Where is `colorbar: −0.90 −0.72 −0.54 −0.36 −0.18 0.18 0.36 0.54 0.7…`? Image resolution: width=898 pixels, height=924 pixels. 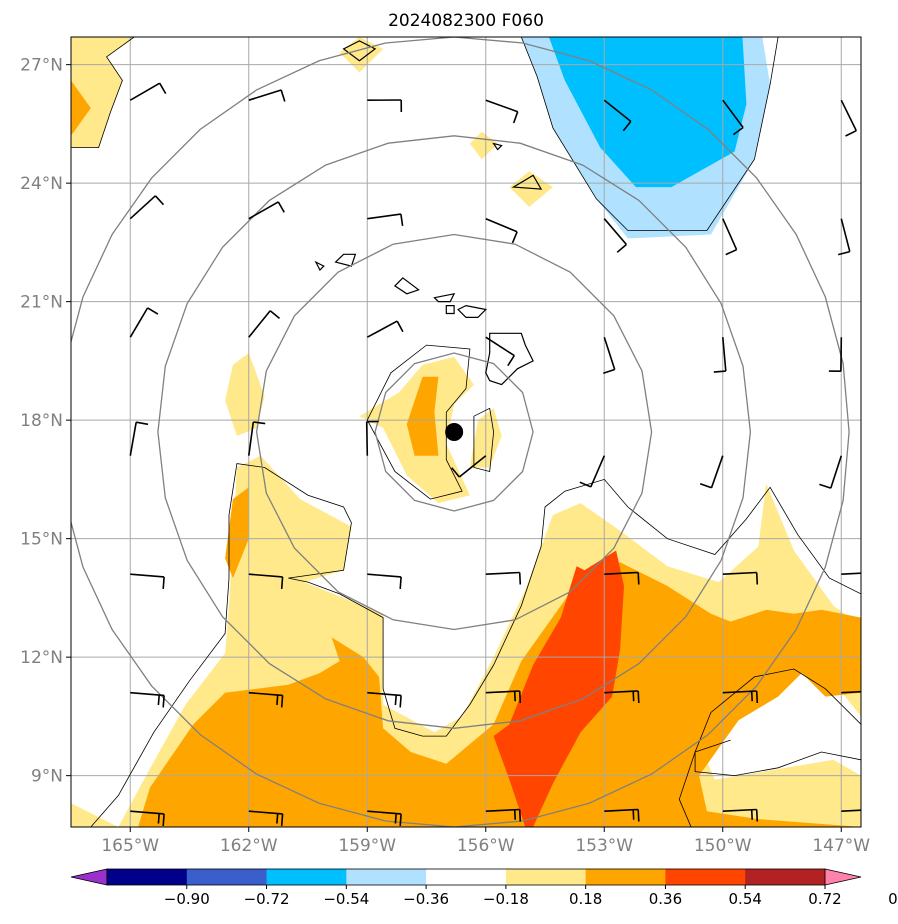
colorbar: −0.90 −0.72 −0.54 −0.36 −0.18 0.18 0.36 0.54 0.7… is located at coordinates (484, 888).